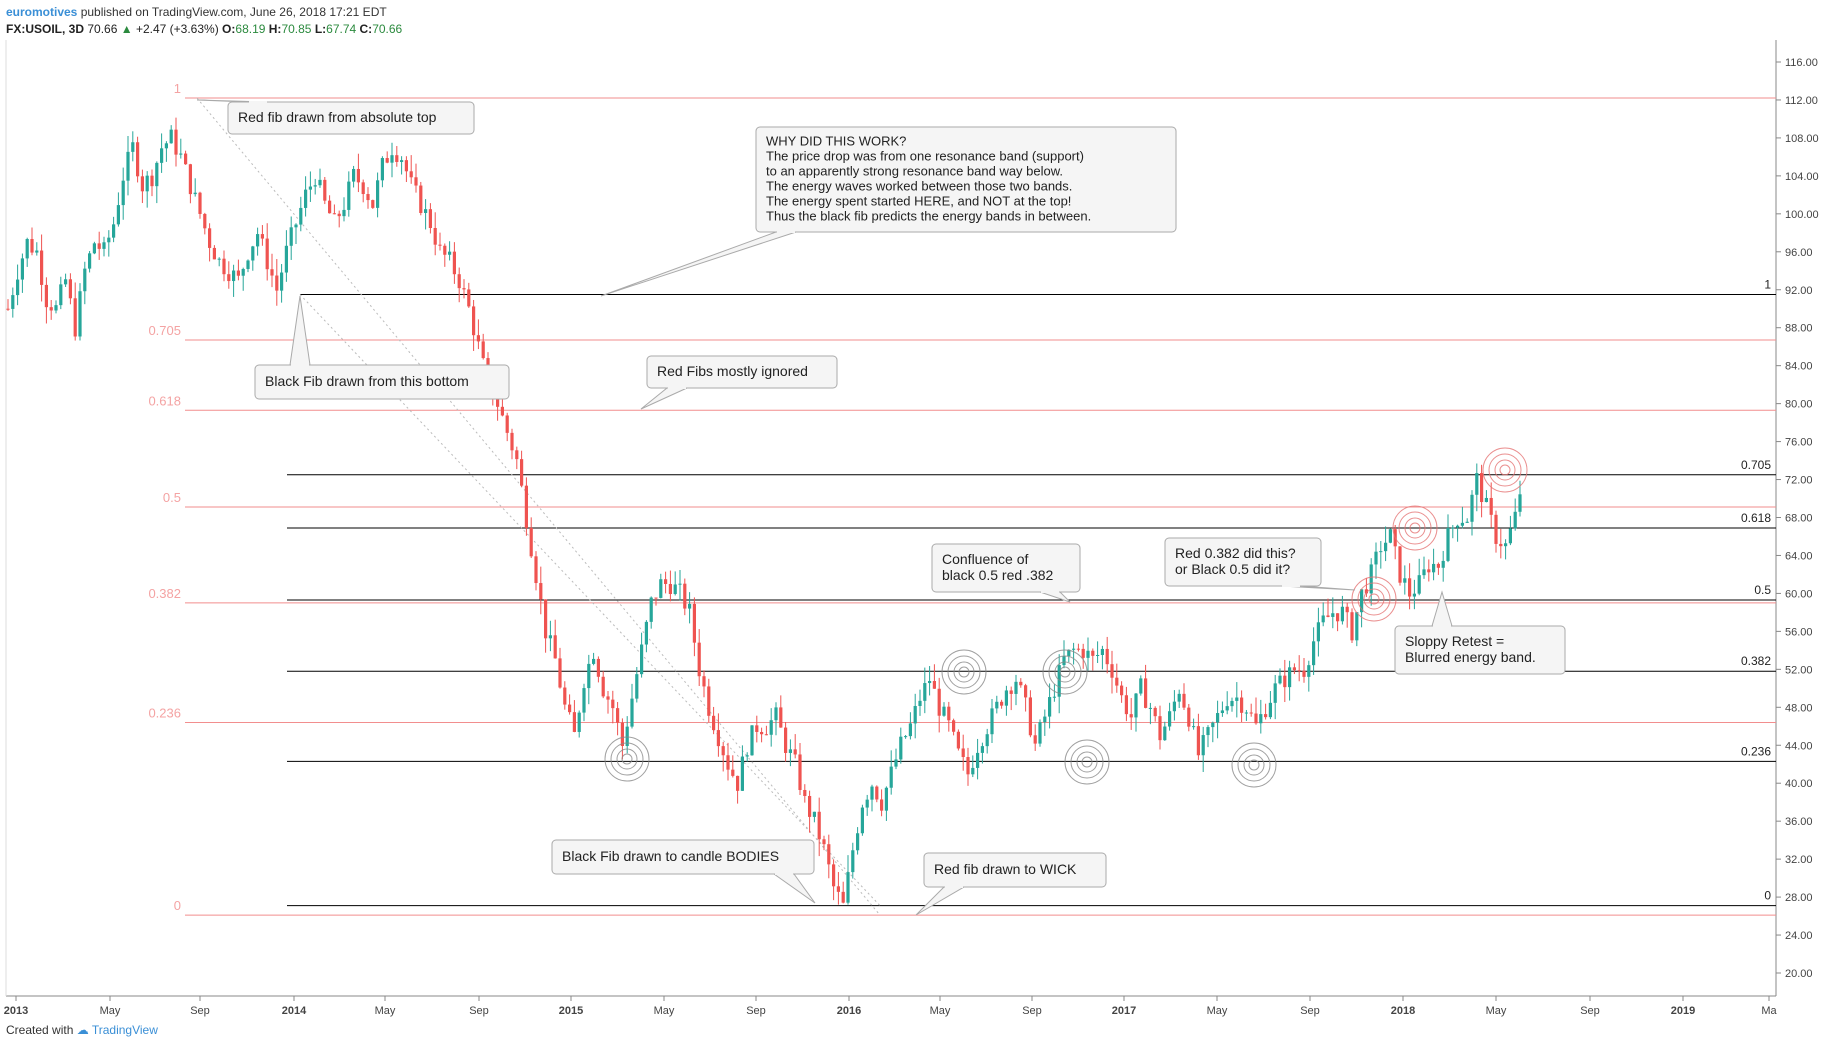 The width and height of the screenshot is (1828, 1049). I want to click on symbol-label: FX:USOIL, 3D, so click(45, 29).